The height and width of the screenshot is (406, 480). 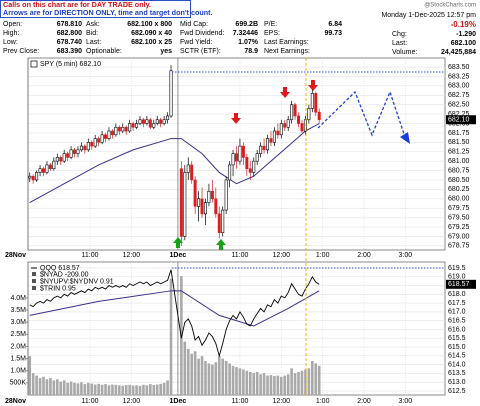 What do you see at coordinates (459, 180) in the screenshot?
I see `y-tick-label: 680.50` at bounding box center [459, 180].